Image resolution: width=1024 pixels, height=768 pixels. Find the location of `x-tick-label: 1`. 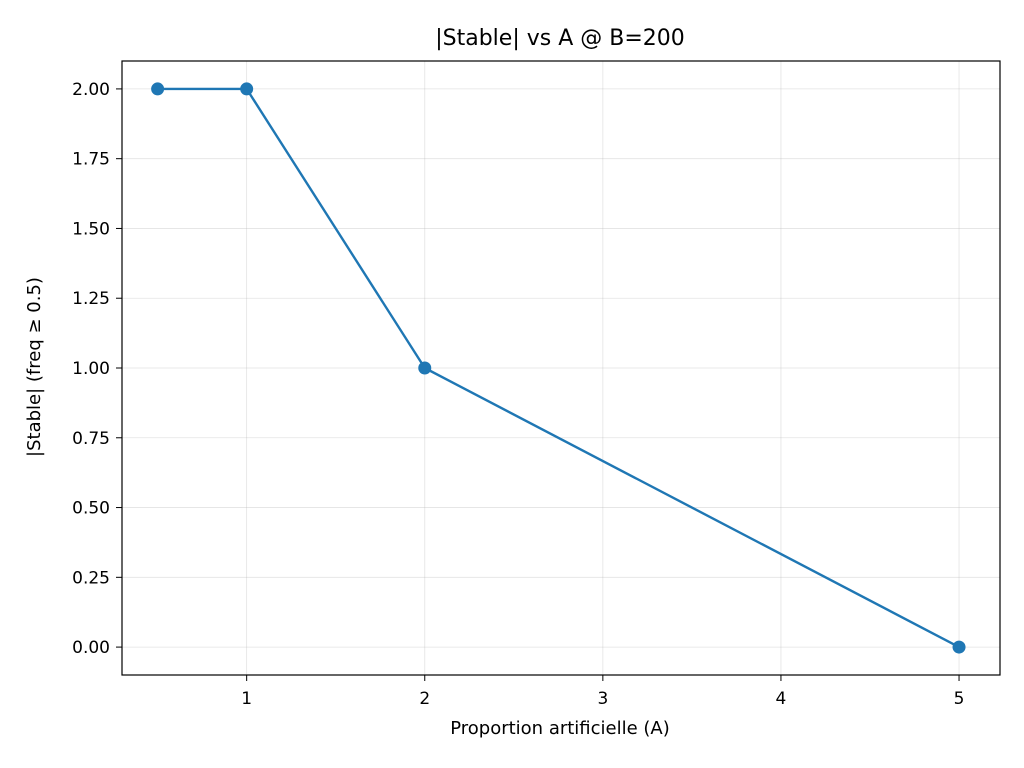

x-tick-label: 1 is located at coordinates (246, 699).